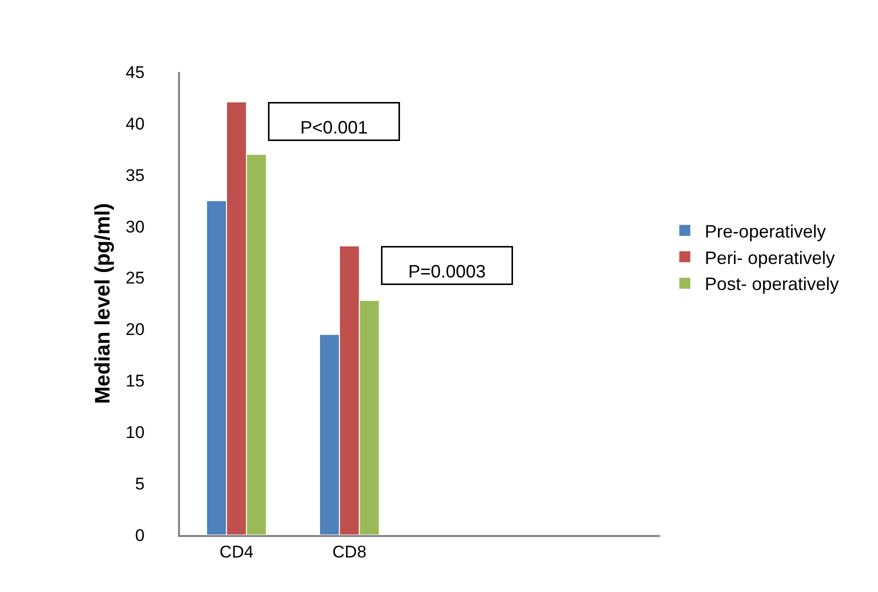  Describe the element at coordinates (447, 272) in the screenshot. I see `annotation: P=0.0003` at that location.